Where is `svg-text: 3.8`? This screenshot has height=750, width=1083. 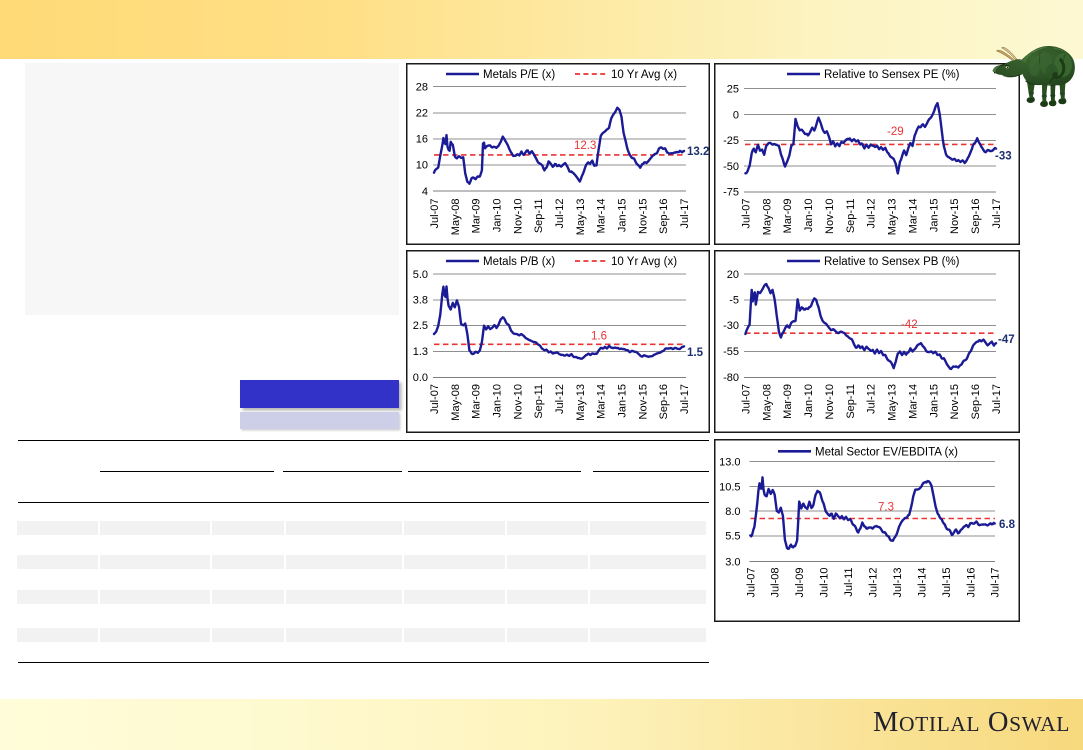 svg-text: 3.8 is located at coordinates (420, 301).